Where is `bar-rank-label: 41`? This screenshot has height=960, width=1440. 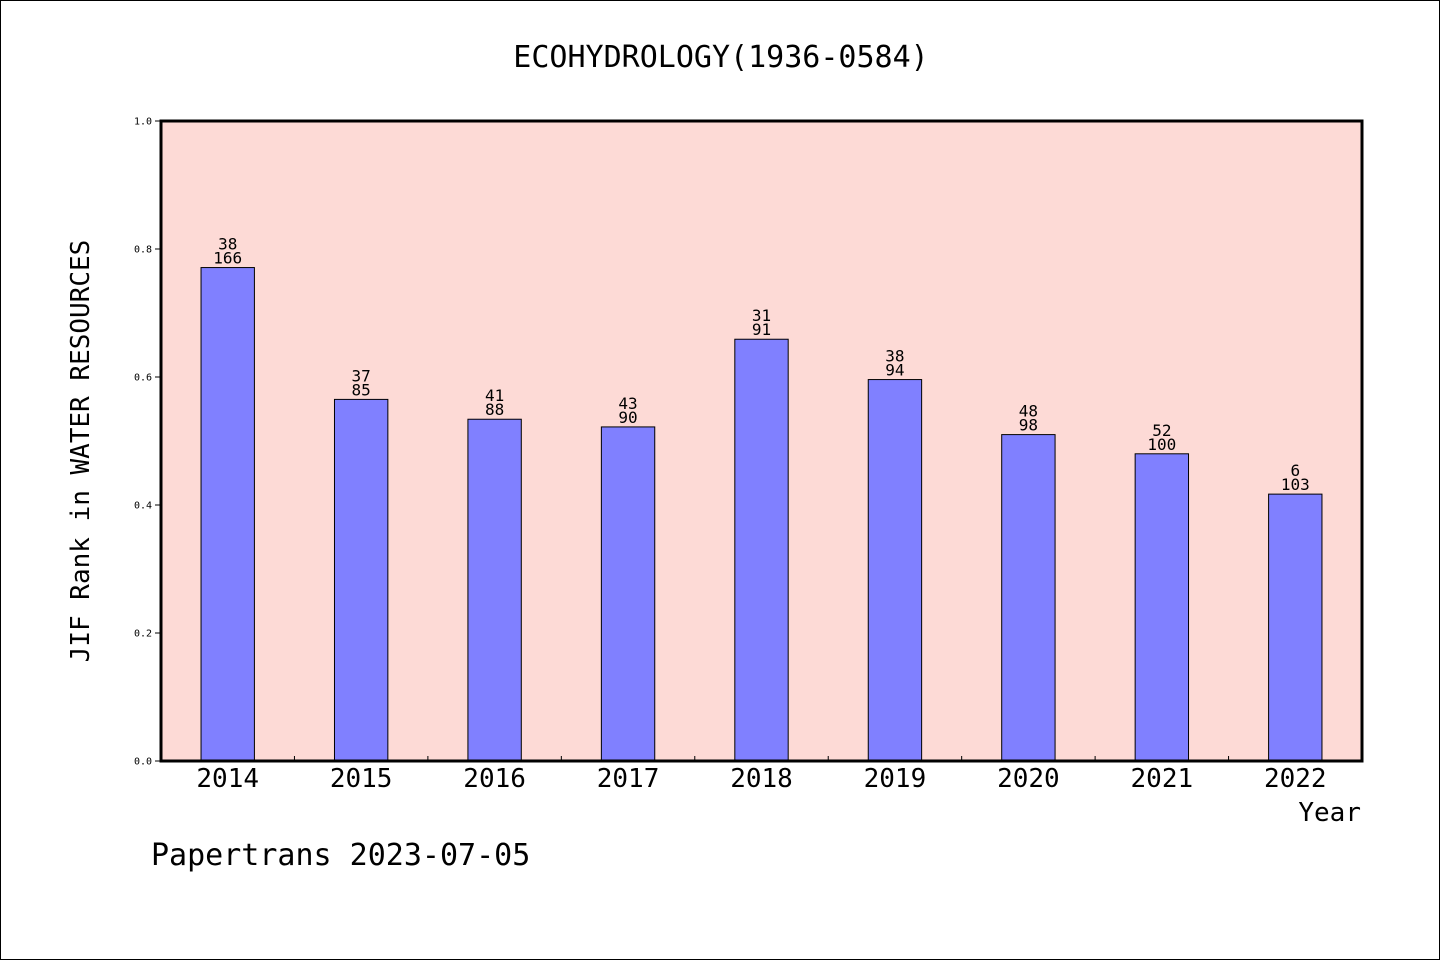
bar-rank-label: 41 is located at coordinates (494, 395).